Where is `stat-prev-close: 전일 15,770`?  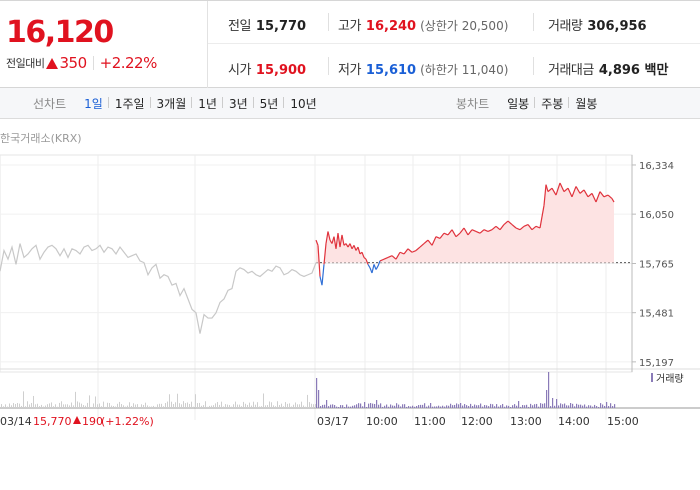
stat-prev-close: 전일 15,770 is located at coordinates (267, 24).